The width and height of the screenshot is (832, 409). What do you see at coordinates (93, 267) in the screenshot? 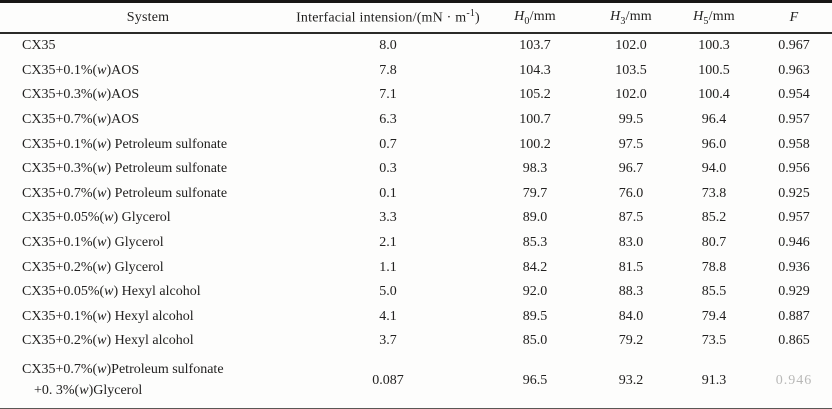
I see `system-name-line: CX35+0.2%(w) Glycerol` at bounding box center [93, 267].